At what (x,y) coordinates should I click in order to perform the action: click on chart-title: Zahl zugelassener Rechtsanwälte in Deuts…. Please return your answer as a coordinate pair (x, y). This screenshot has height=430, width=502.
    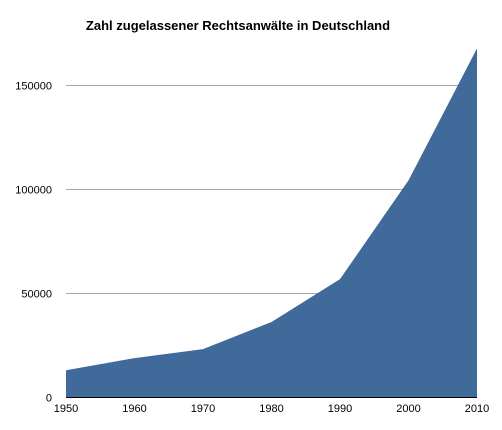
    Looking at the image, I should click on (238, 25).